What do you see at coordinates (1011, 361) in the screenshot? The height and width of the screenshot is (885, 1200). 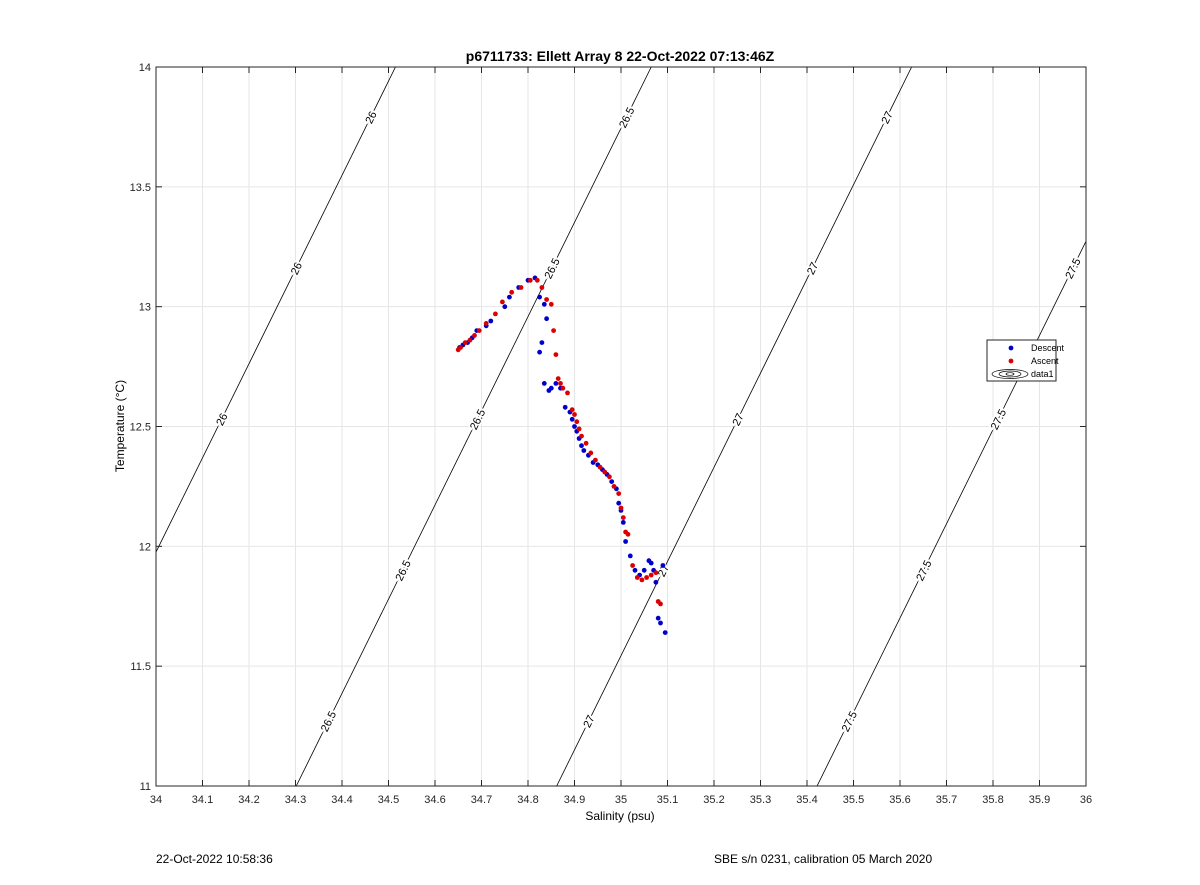 I see `legend-marker-ascent` at bounding box center [1011, 361].